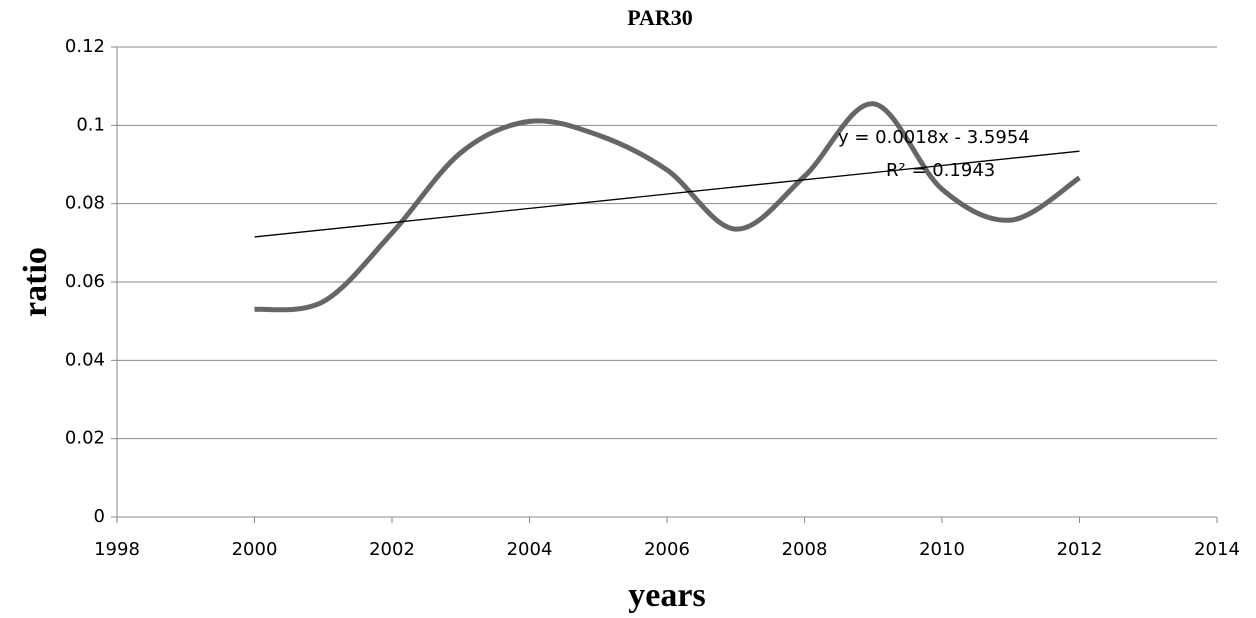  What do you see at coordinates (1217, 549) in the screenshot?
I see `x-tick-label: 2014` at bounding box center [1217, 549].